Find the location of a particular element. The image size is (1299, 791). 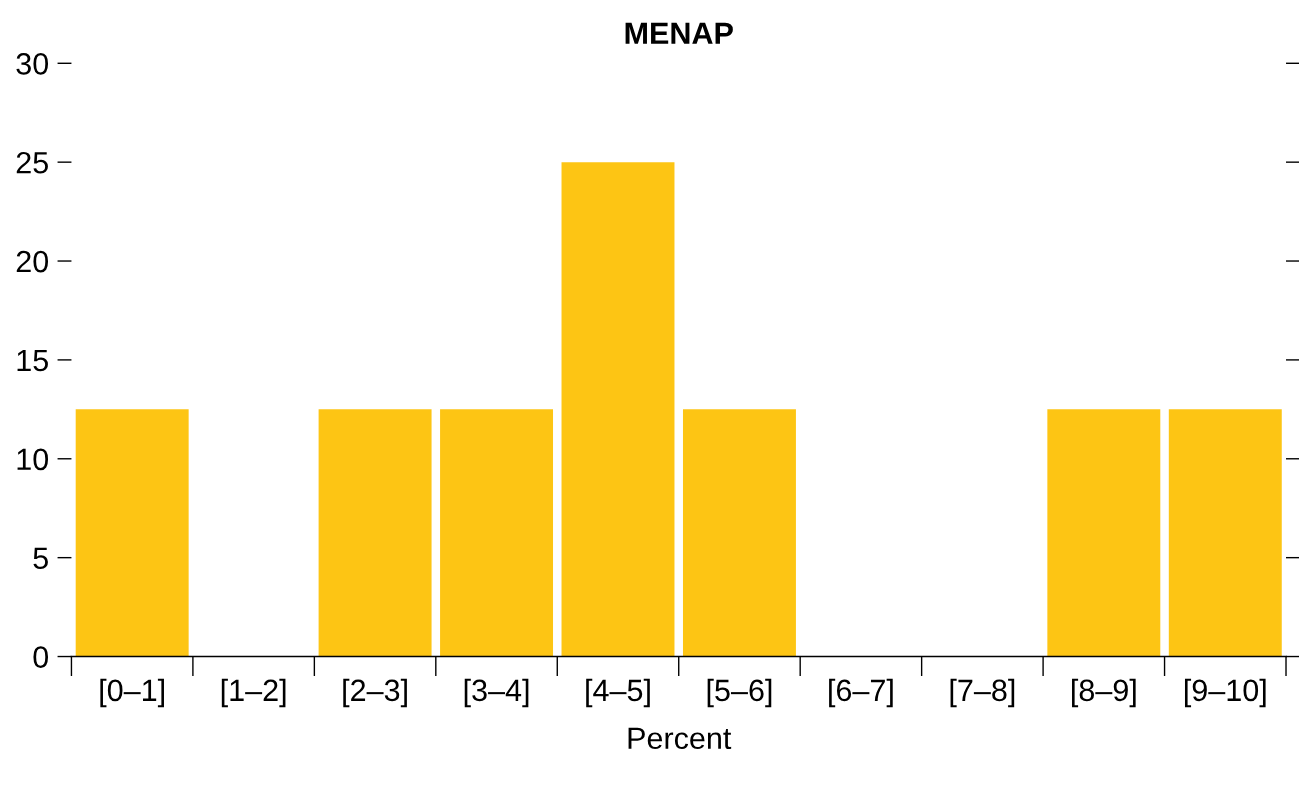

x-axis-title: Percent is located at coordinates (680, 738).